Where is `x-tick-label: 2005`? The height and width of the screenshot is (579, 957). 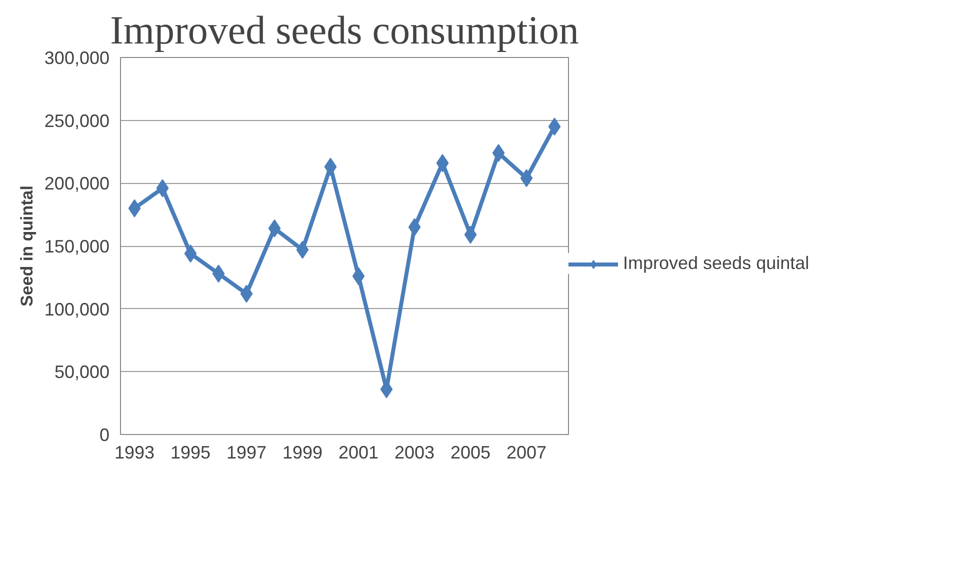
x-tick-label: 2005 is located at coordinates (470, 452).